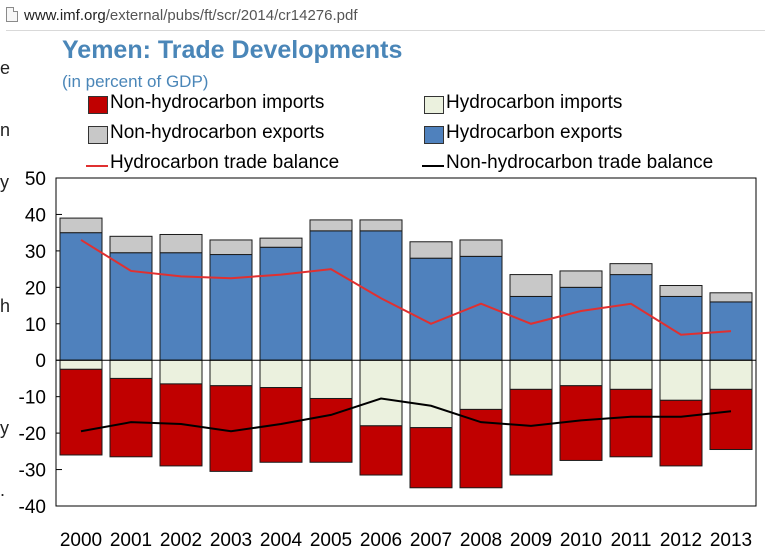  What do you see at coordinates (232, 50) in the screenshot?
I see `chart-title: Yemen: Trade Developments` at bounding box center [232, 50].